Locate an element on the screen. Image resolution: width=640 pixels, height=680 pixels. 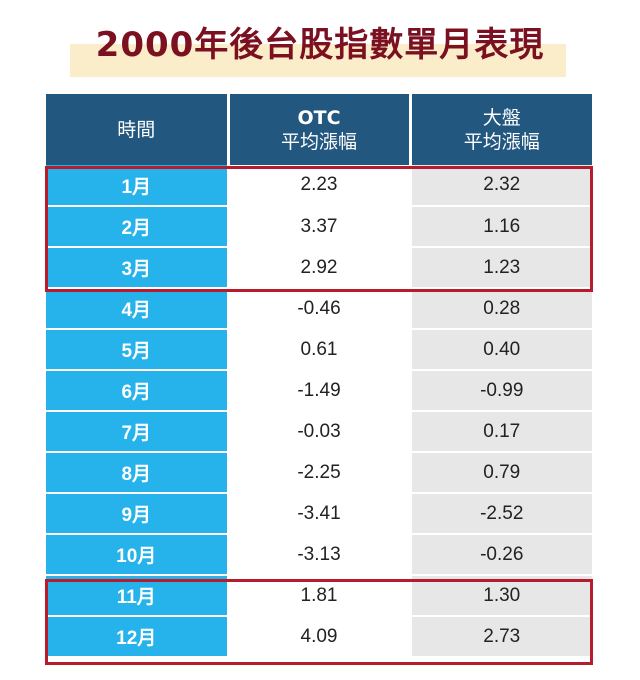
market-cell: 0.17 is located at coordinates (500, 432).